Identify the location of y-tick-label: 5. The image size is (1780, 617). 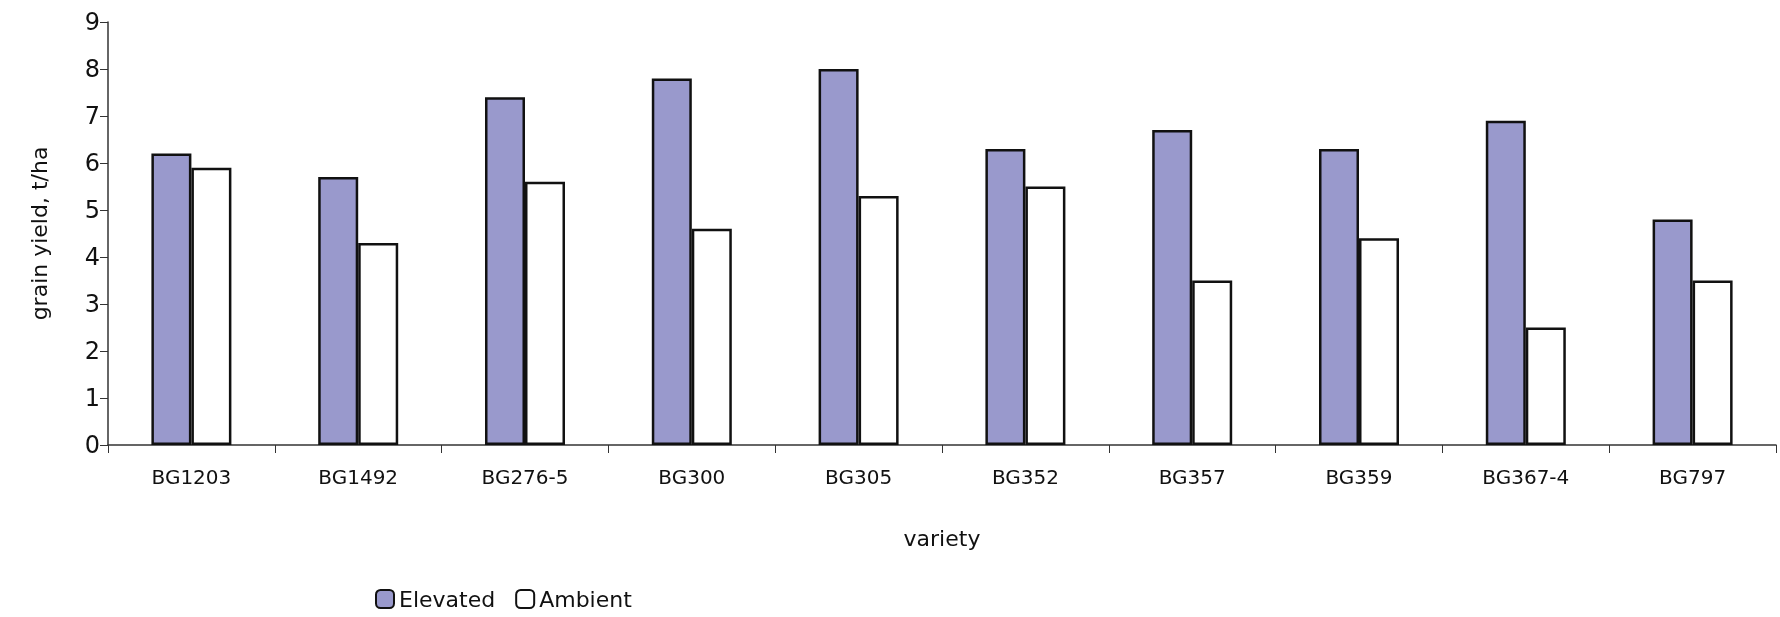
(92, 210).